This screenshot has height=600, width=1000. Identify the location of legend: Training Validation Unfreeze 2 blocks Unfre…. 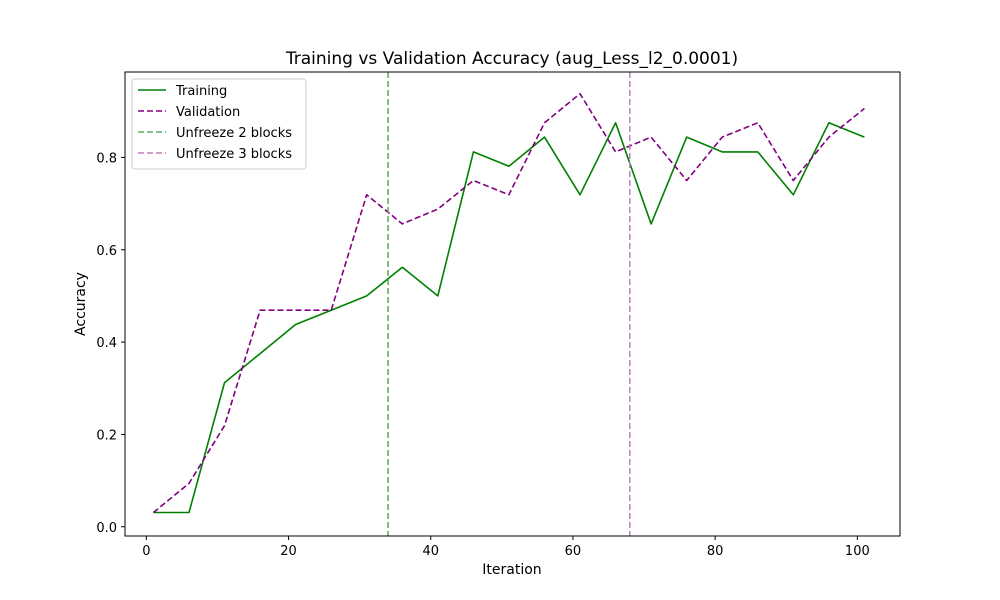
(219, 124).